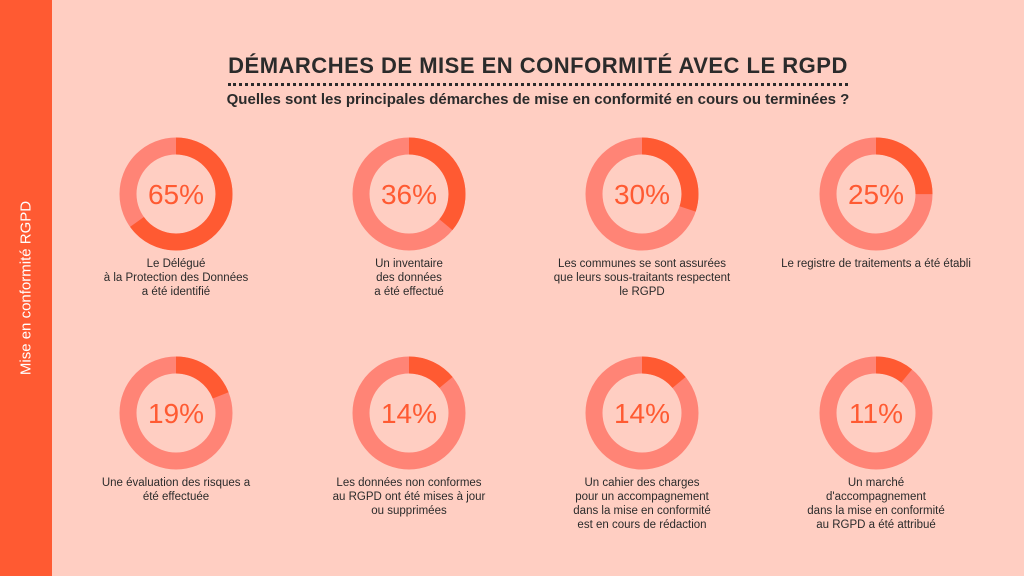 The image size is (1024, 576). I want to click on donut-svg: 65%, so click(176, 194).